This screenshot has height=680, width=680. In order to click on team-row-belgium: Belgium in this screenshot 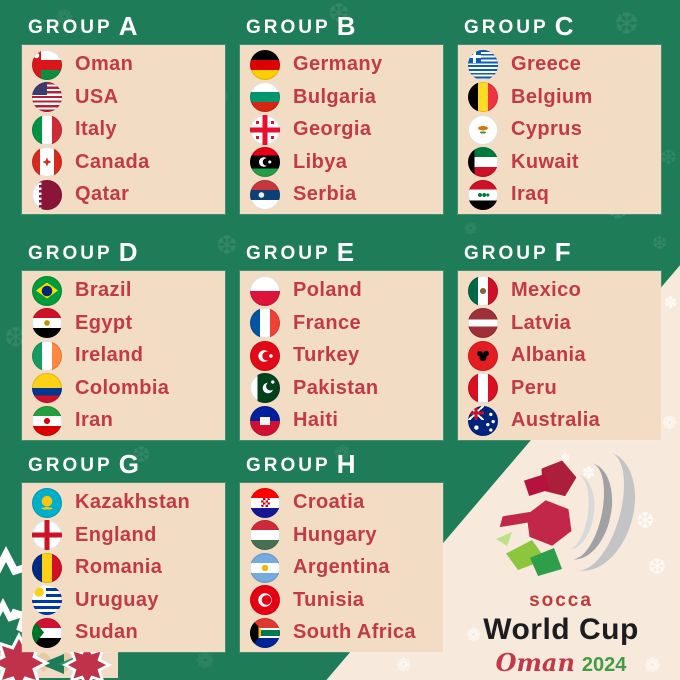, I will do `click(564, 97)`.